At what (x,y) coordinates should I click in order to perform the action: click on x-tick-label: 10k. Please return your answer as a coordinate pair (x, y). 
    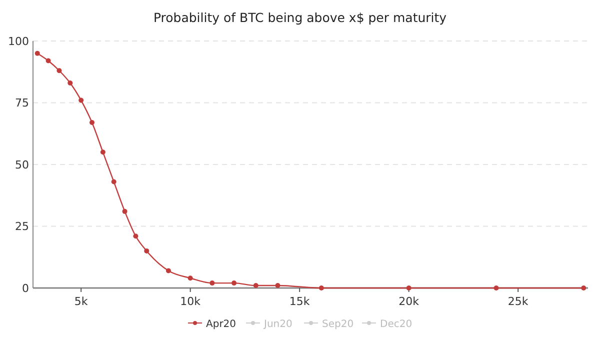
    Looking at the image, I should click on (191, 301).